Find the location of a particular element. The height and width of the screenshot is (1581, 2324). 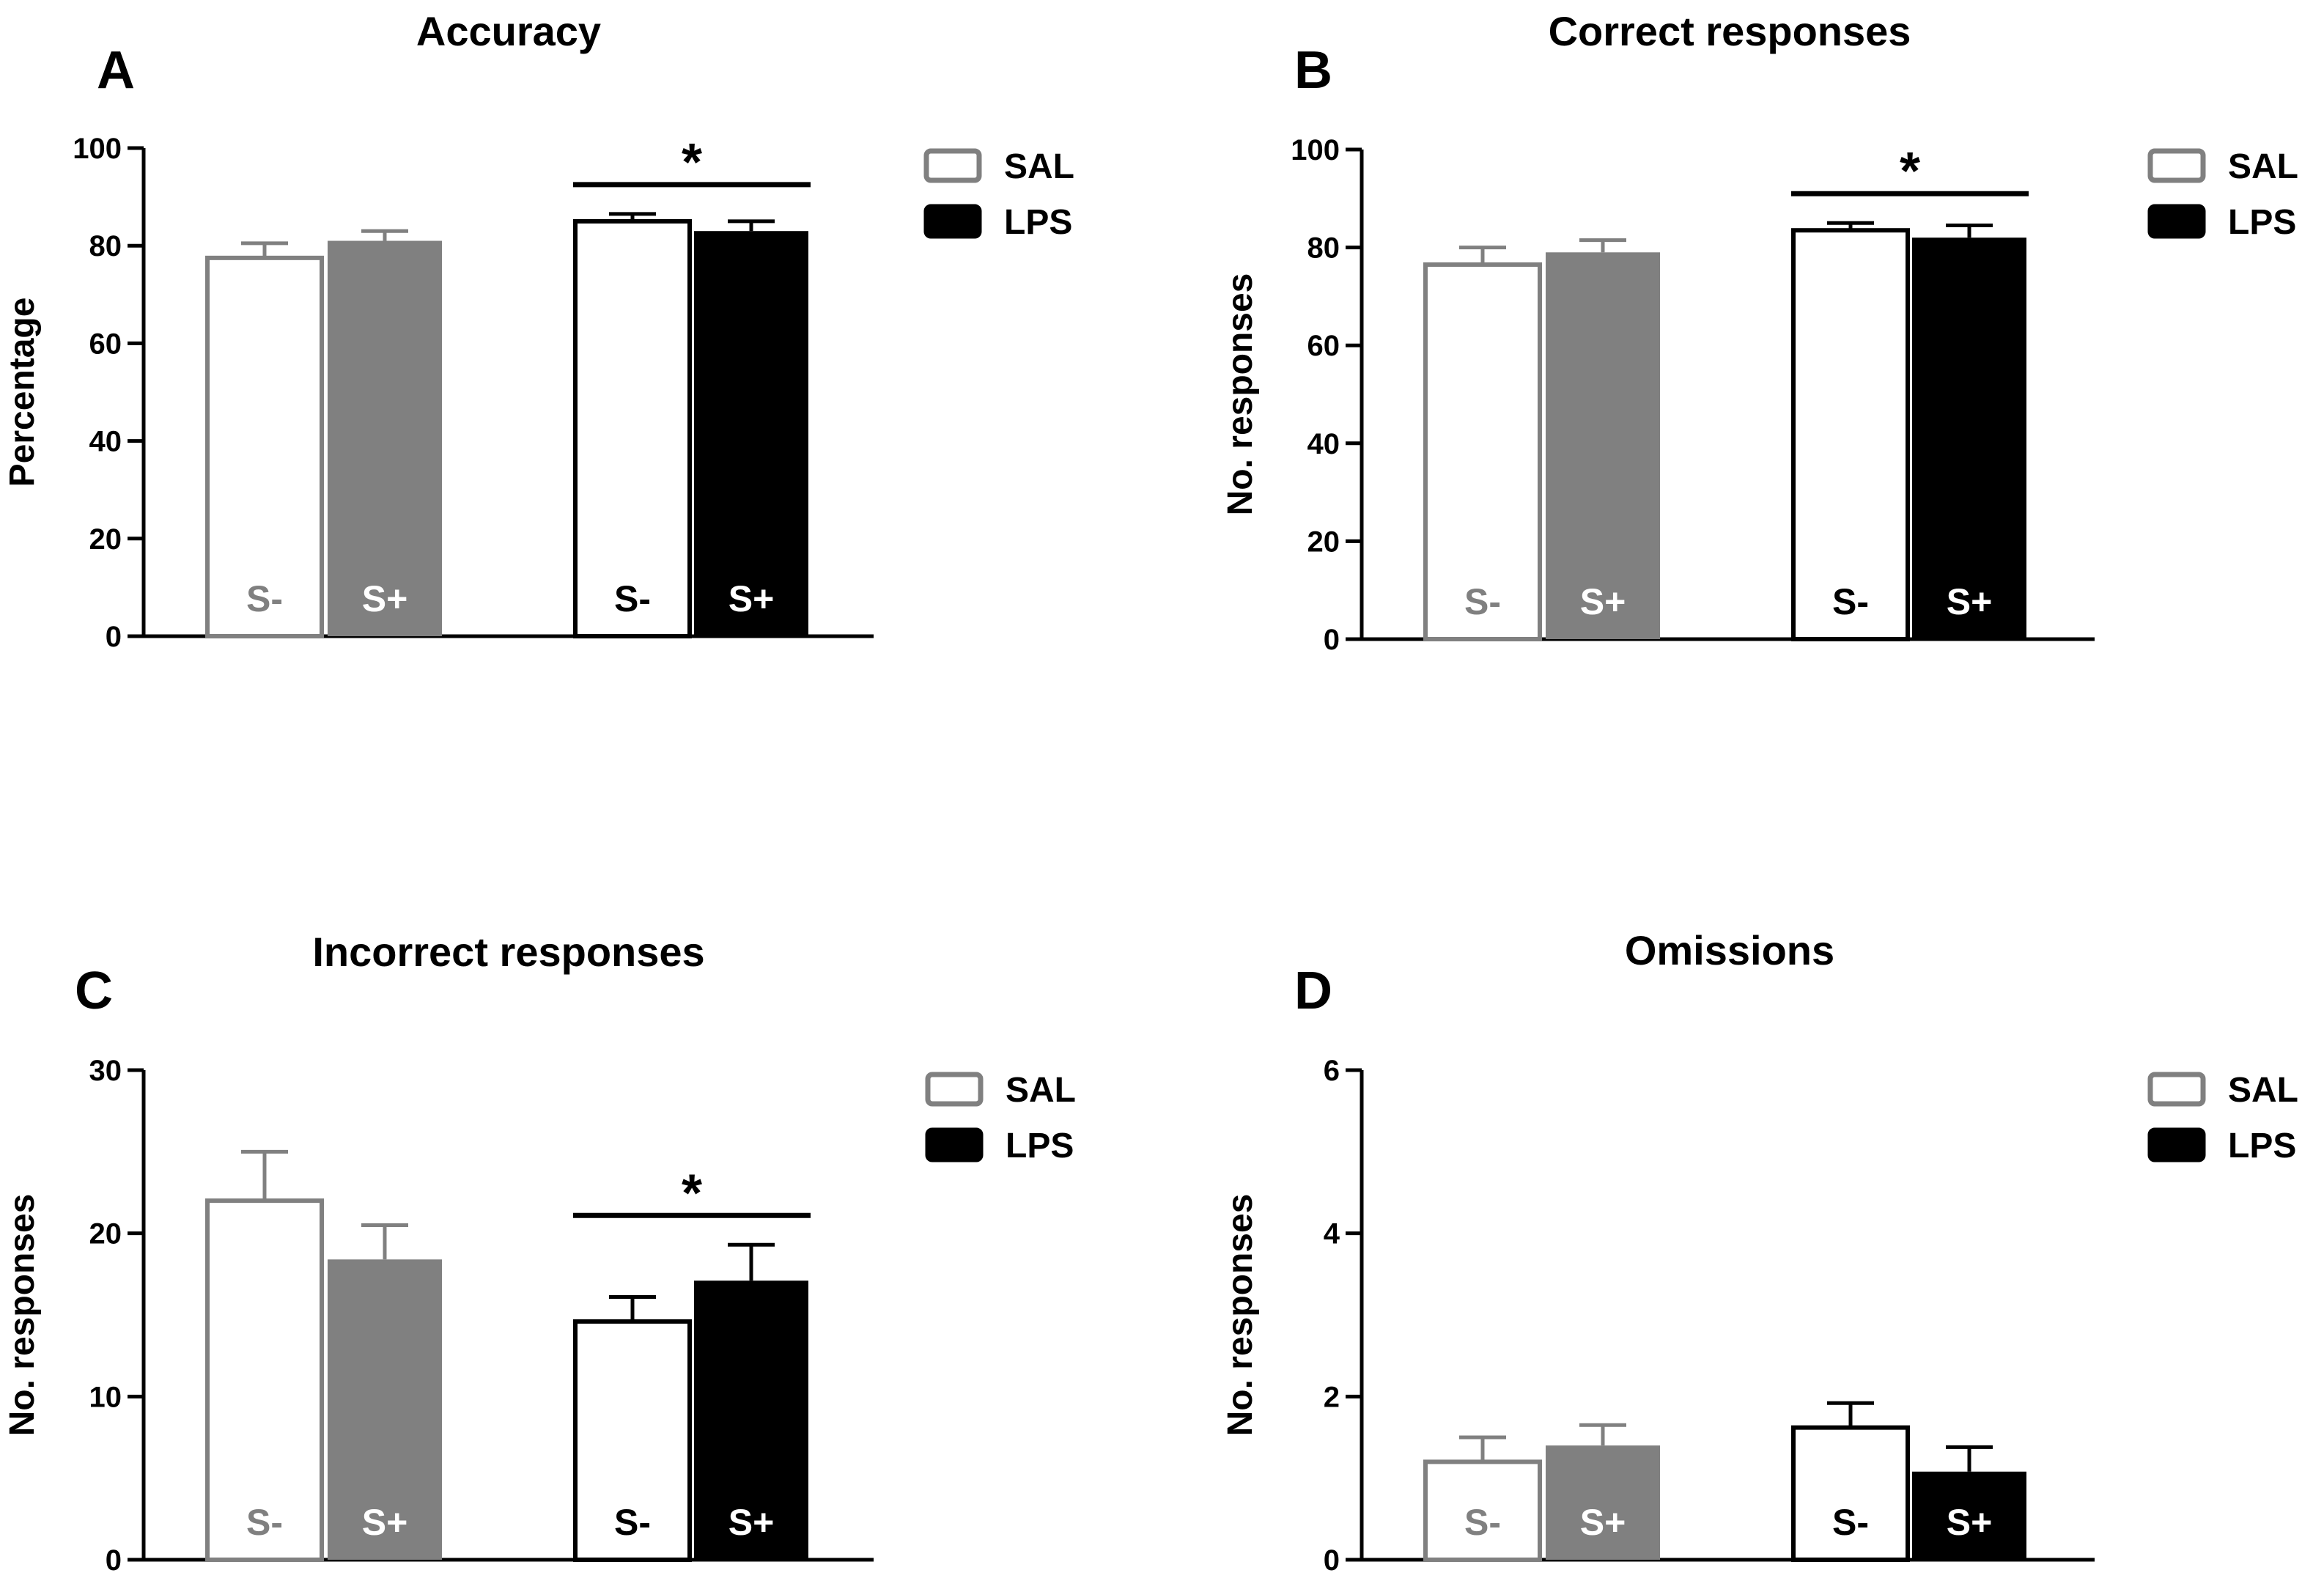

y-tick-label: 2 is located at coordinates (1332, 1397).